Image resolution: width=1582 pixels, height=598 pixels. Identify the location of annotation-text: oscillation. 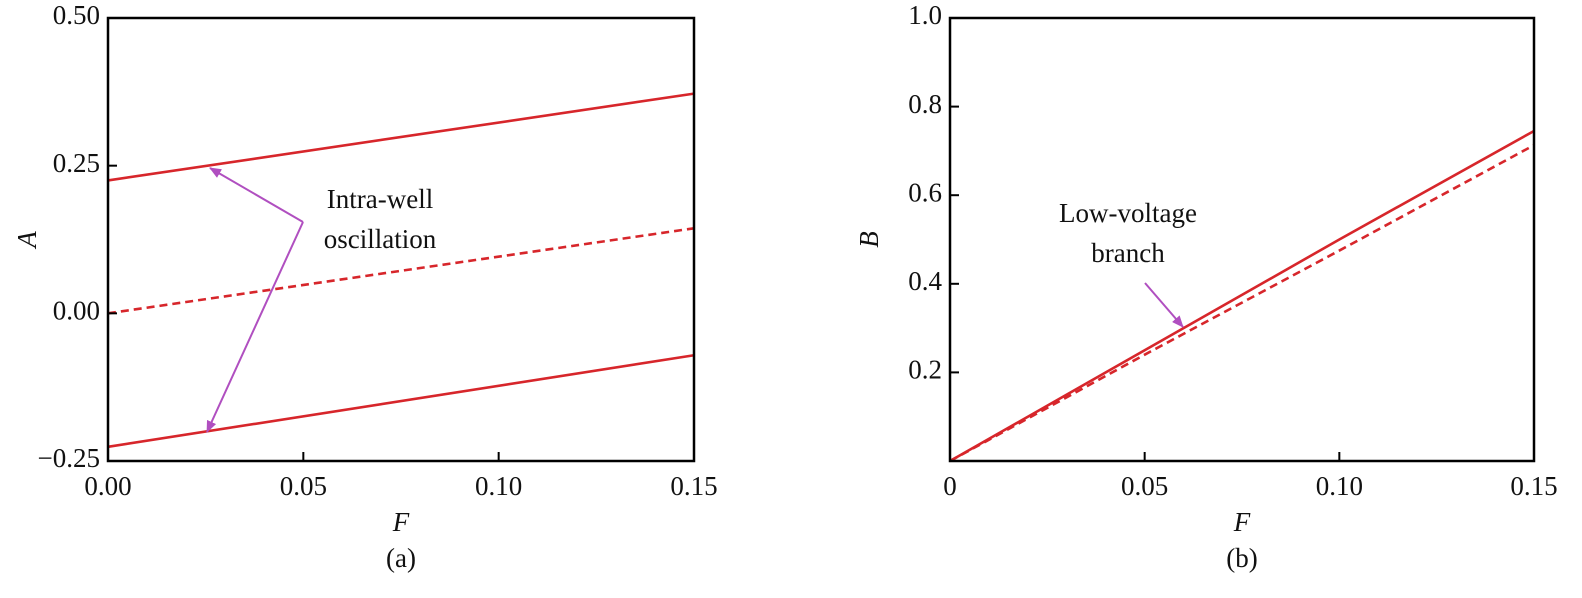
(380, 239).